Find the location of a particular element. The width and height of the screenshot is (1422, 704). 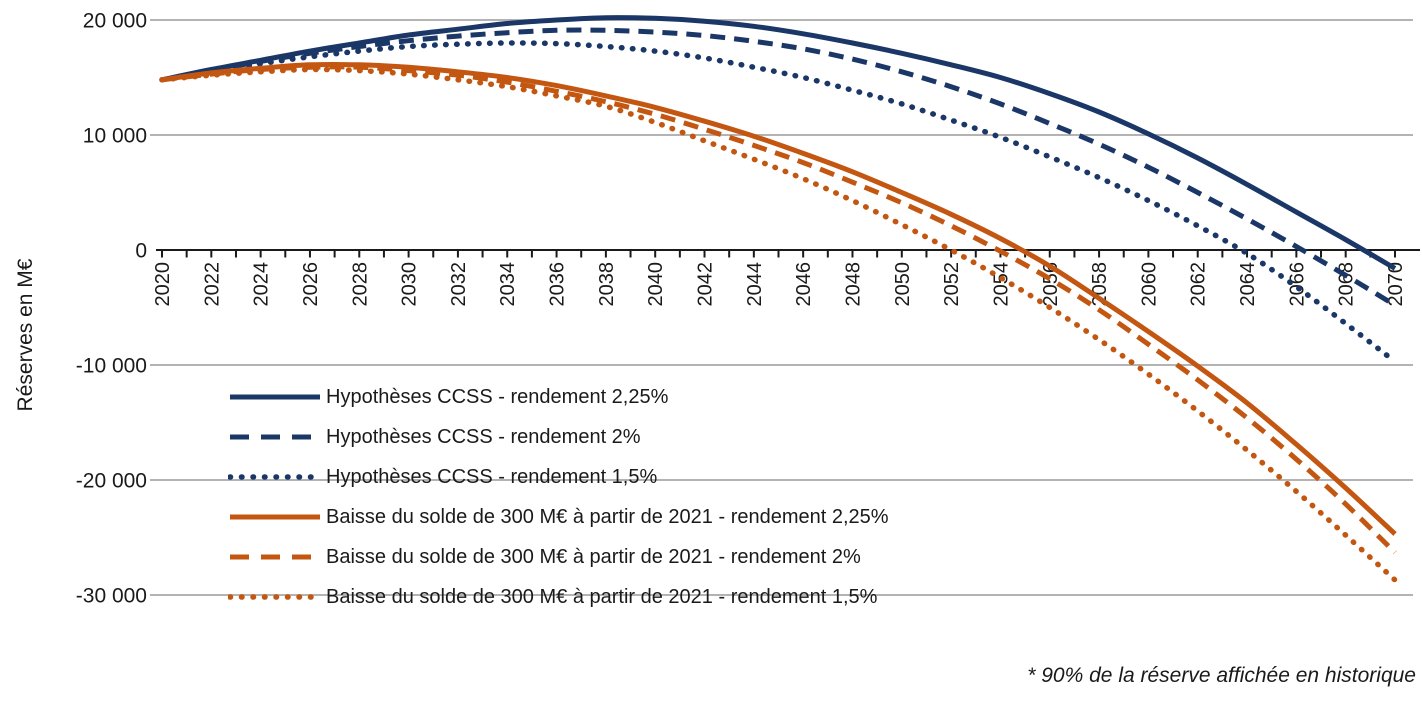

x-tick-label: 2028 is located at coordinates (360, 284).